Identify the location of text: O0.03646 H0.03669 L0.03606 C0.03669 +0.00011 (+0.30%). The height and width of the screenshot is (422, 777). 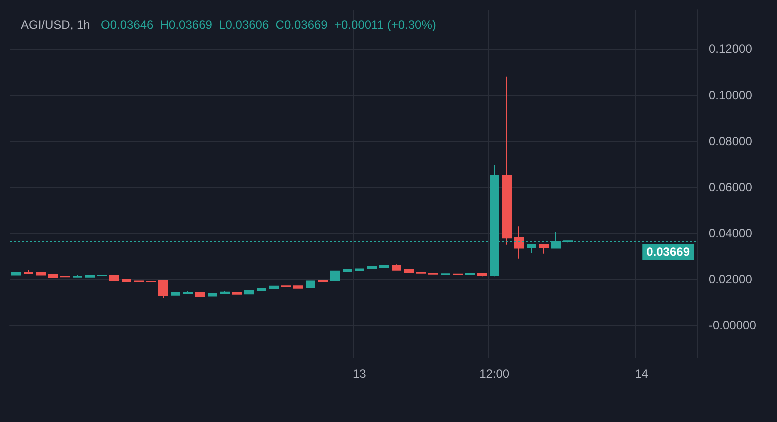
(268, 25).